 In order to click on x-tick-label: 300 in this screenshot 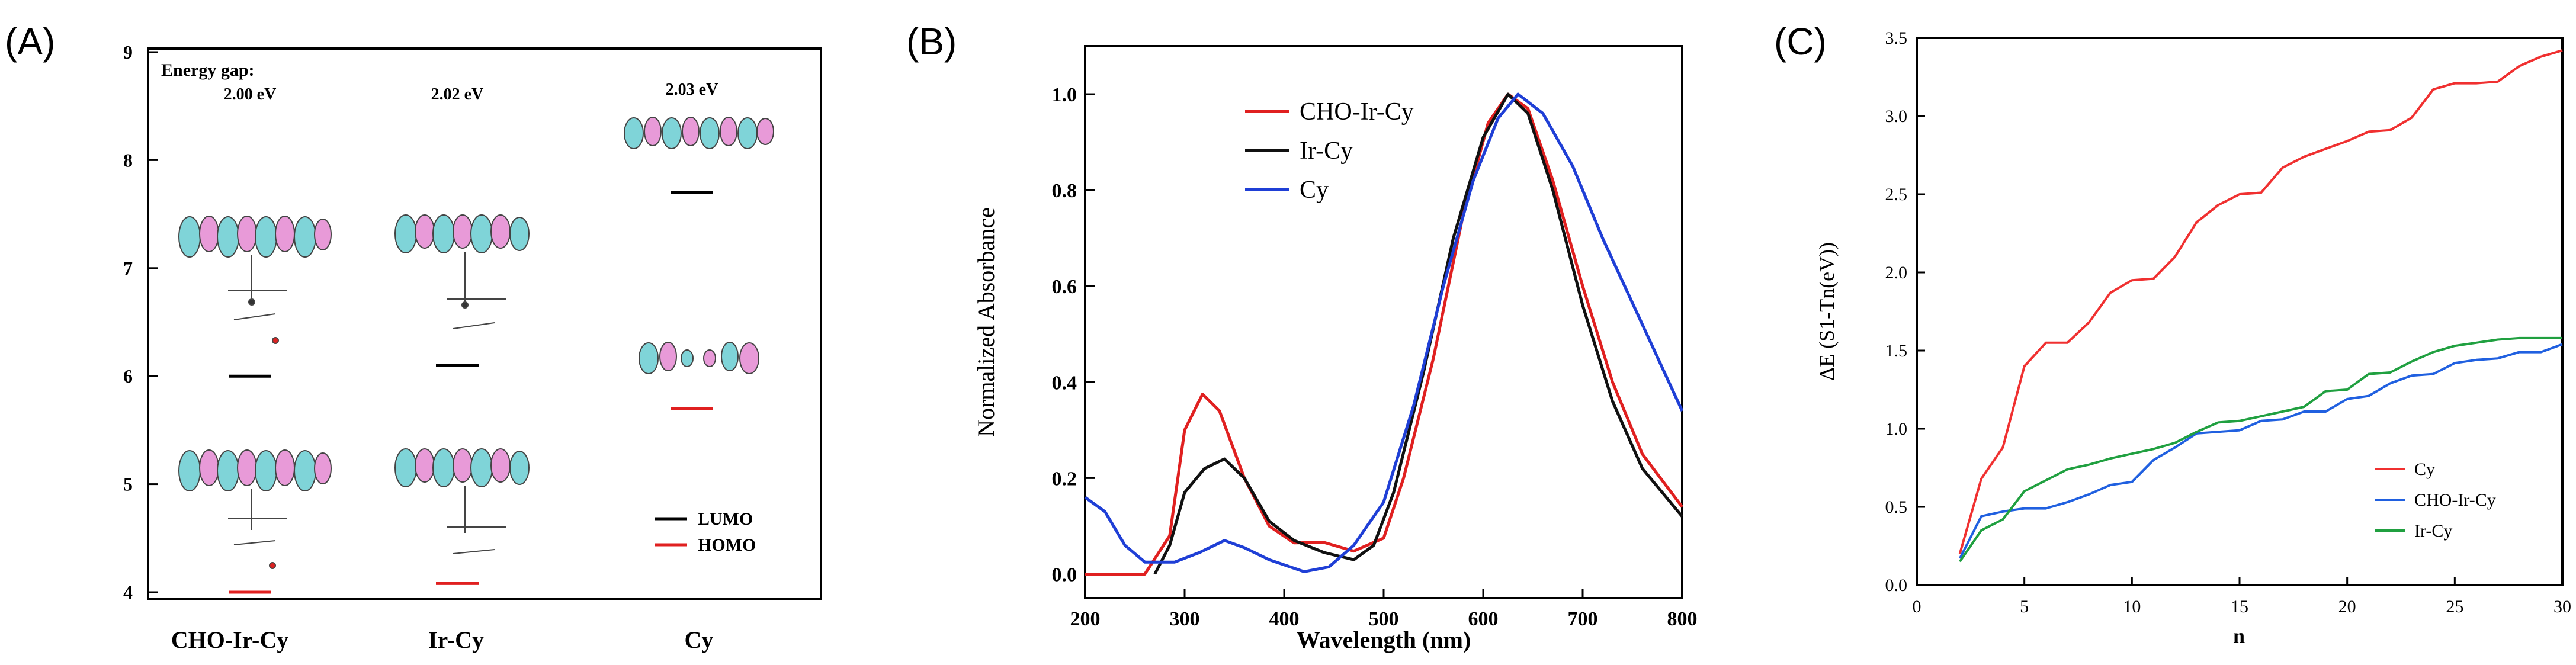, I will do `click(1185, 619)`.